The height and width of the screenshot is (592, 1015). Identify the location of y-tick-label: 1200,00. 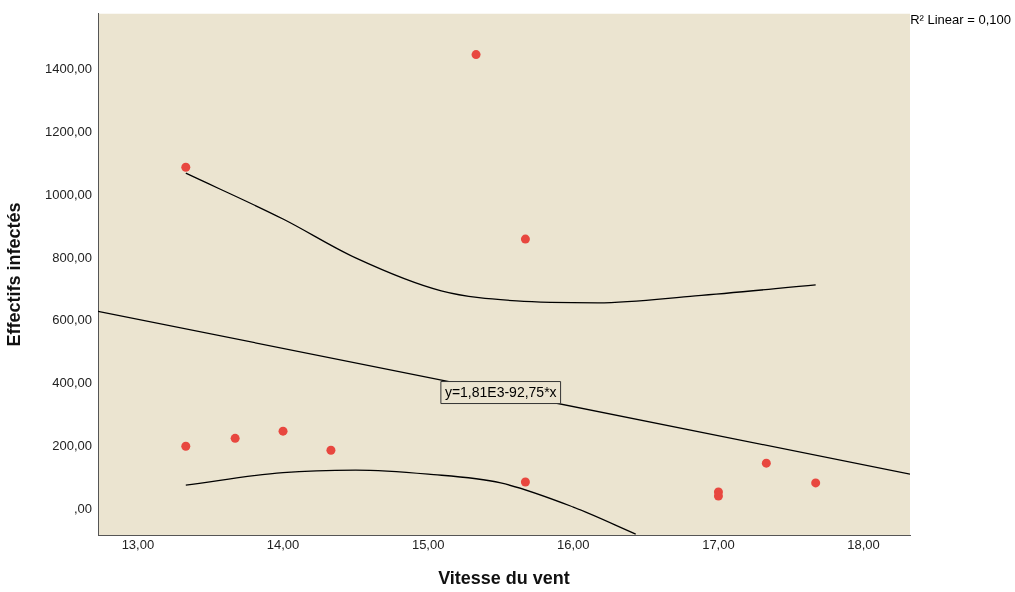
(68, 131).